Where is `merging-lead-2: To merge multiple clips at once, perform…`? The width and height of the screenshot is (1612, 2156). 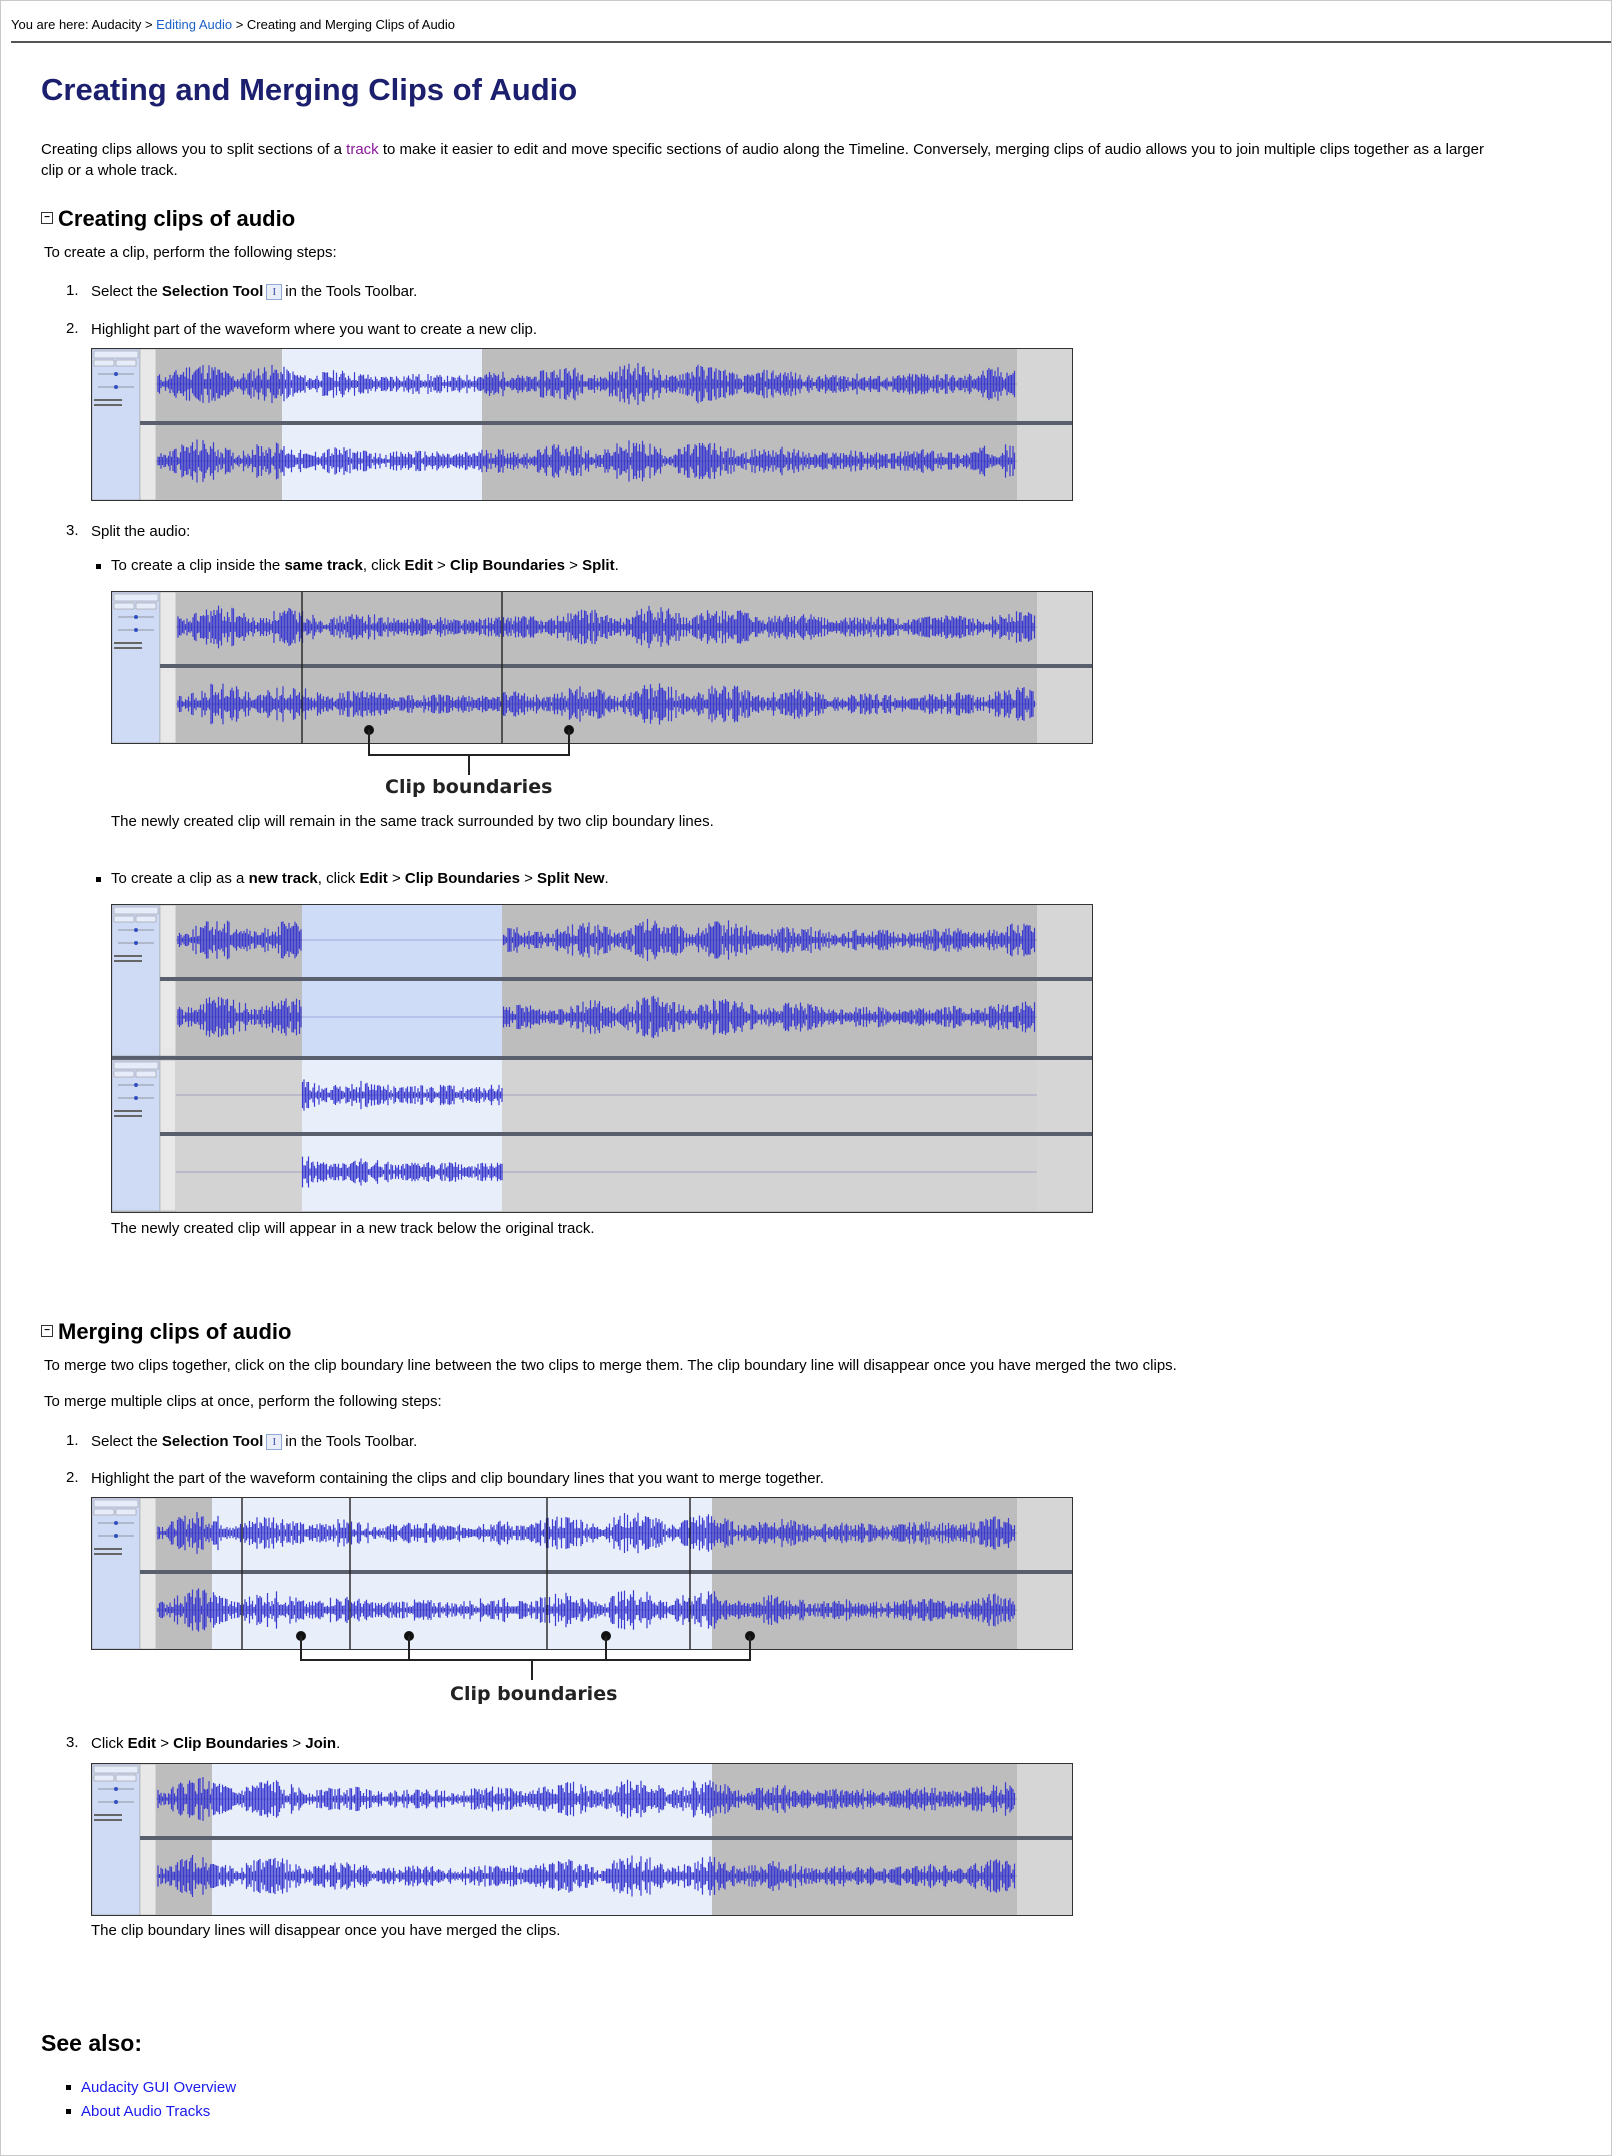
merging-lead-2: To merge multiple clips at once, perform… is located at coordinates (243, 1401).